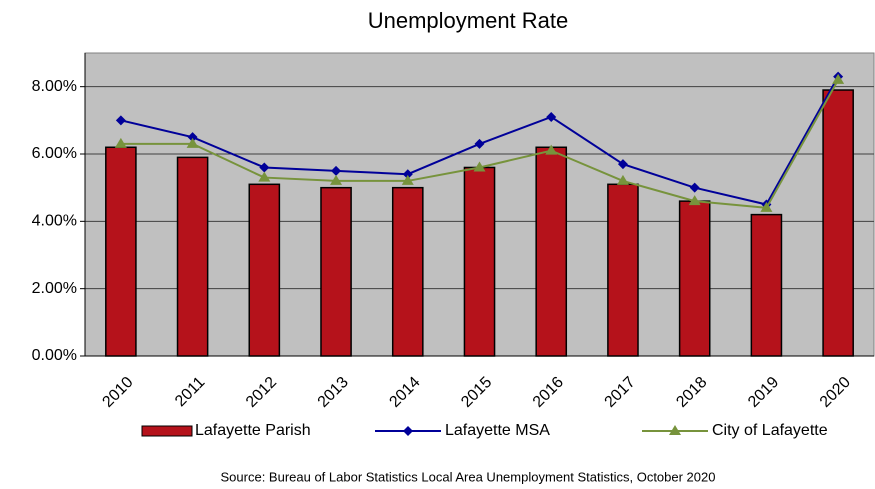 Image resolution: width=875 pixels, height=489 pixels. What do you see at coordinates (404, 392) in the screenshot?
I see `x-tick-label: 2014` at bounding box center [404, 392].